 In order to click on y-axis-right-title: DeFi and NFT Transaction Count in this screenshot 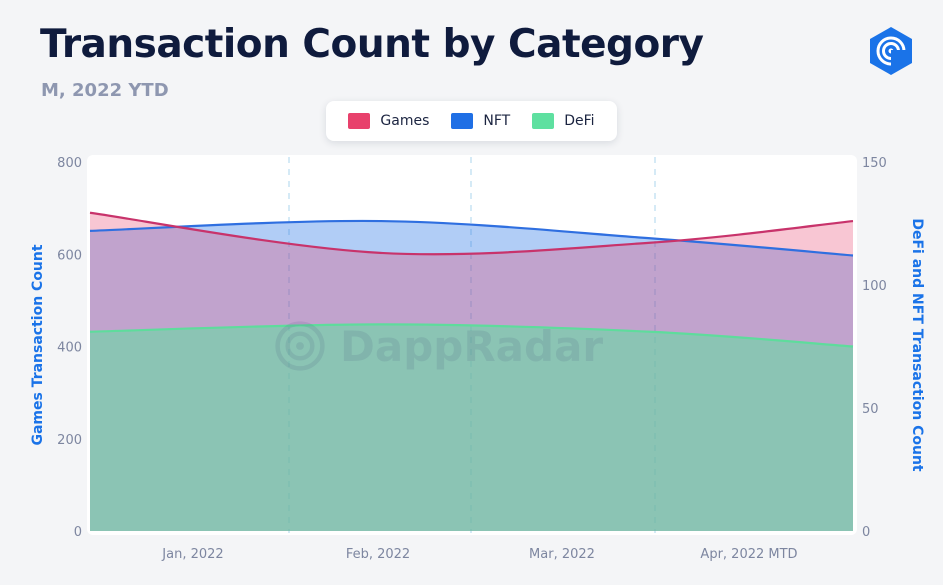, I will do `click(917, 345)`.